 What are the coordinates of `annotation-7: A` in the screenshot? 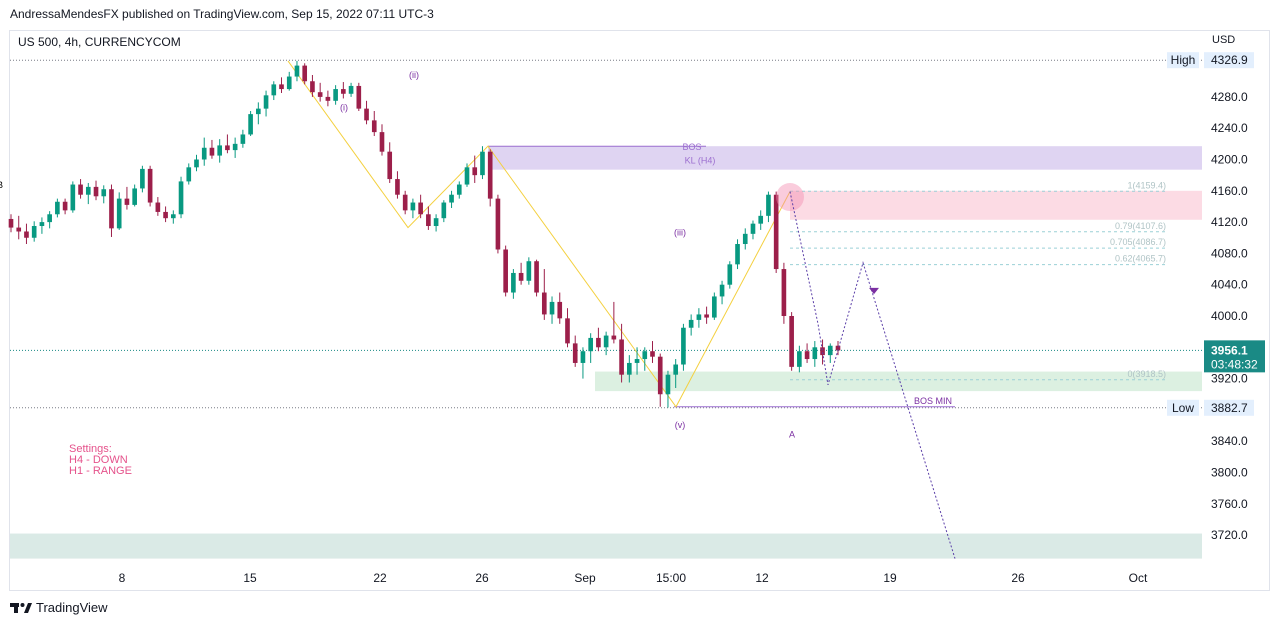 It's located at (792, 434).